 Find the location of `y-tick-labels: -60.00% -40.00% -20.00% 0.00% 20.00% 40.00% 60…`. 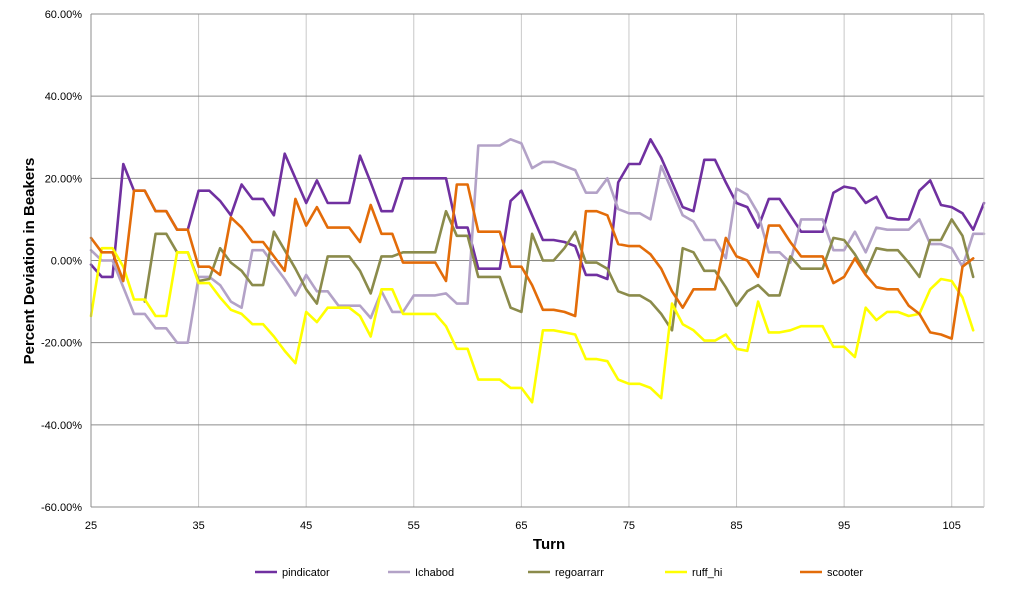

y-tick-labels: -60.00% -40.00% -20.00% 0.00% 20.00% 40.00% 60… is located at coordinates (61, 261).